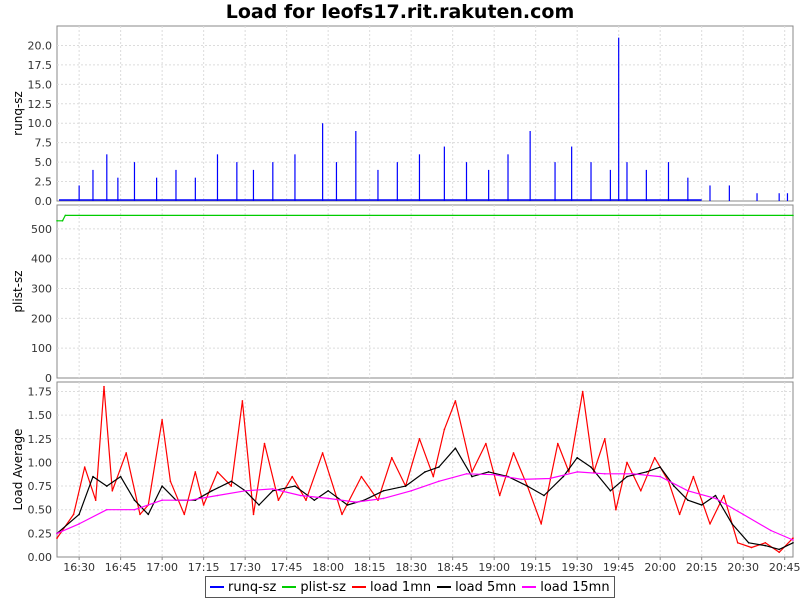 The image size is (800, 600). Describe the element at coordinates (44, 143) in the screenshot. I see `panel-0-ytick-label: 7.5` at that location.